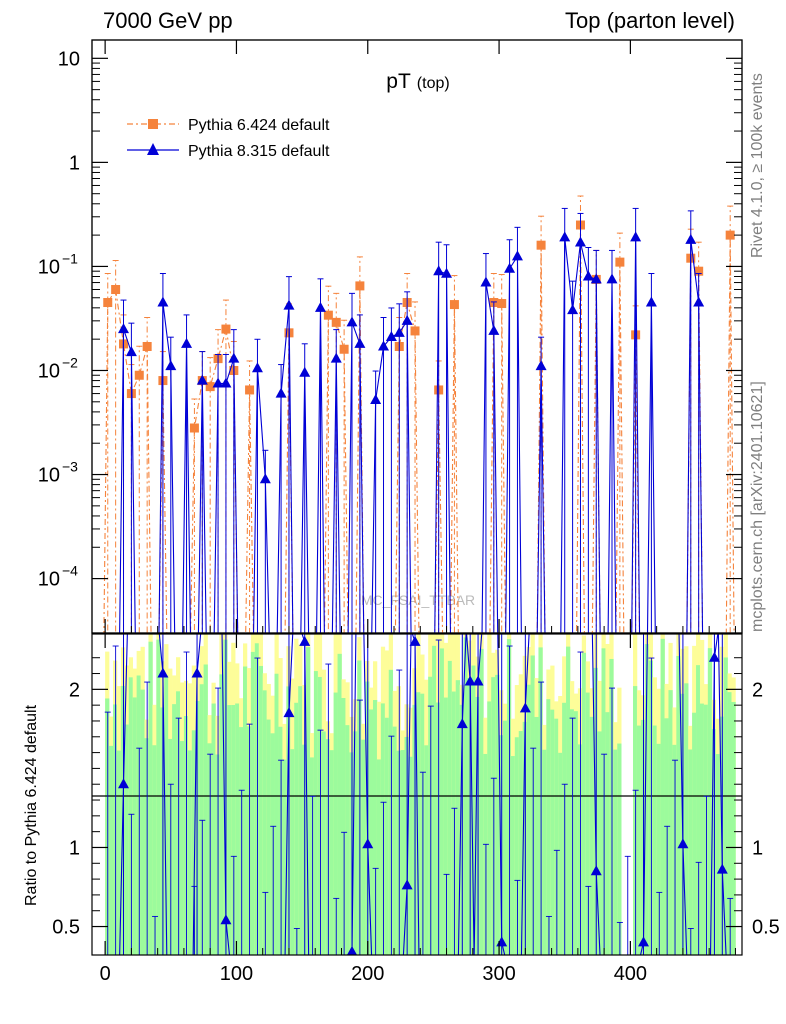 The height and width of the screenshot is (1024, 786). Describe the element at coordinates (766, 928) in the screenshot. I see `ratio-y-tick-label-right: 0.5` at that location.